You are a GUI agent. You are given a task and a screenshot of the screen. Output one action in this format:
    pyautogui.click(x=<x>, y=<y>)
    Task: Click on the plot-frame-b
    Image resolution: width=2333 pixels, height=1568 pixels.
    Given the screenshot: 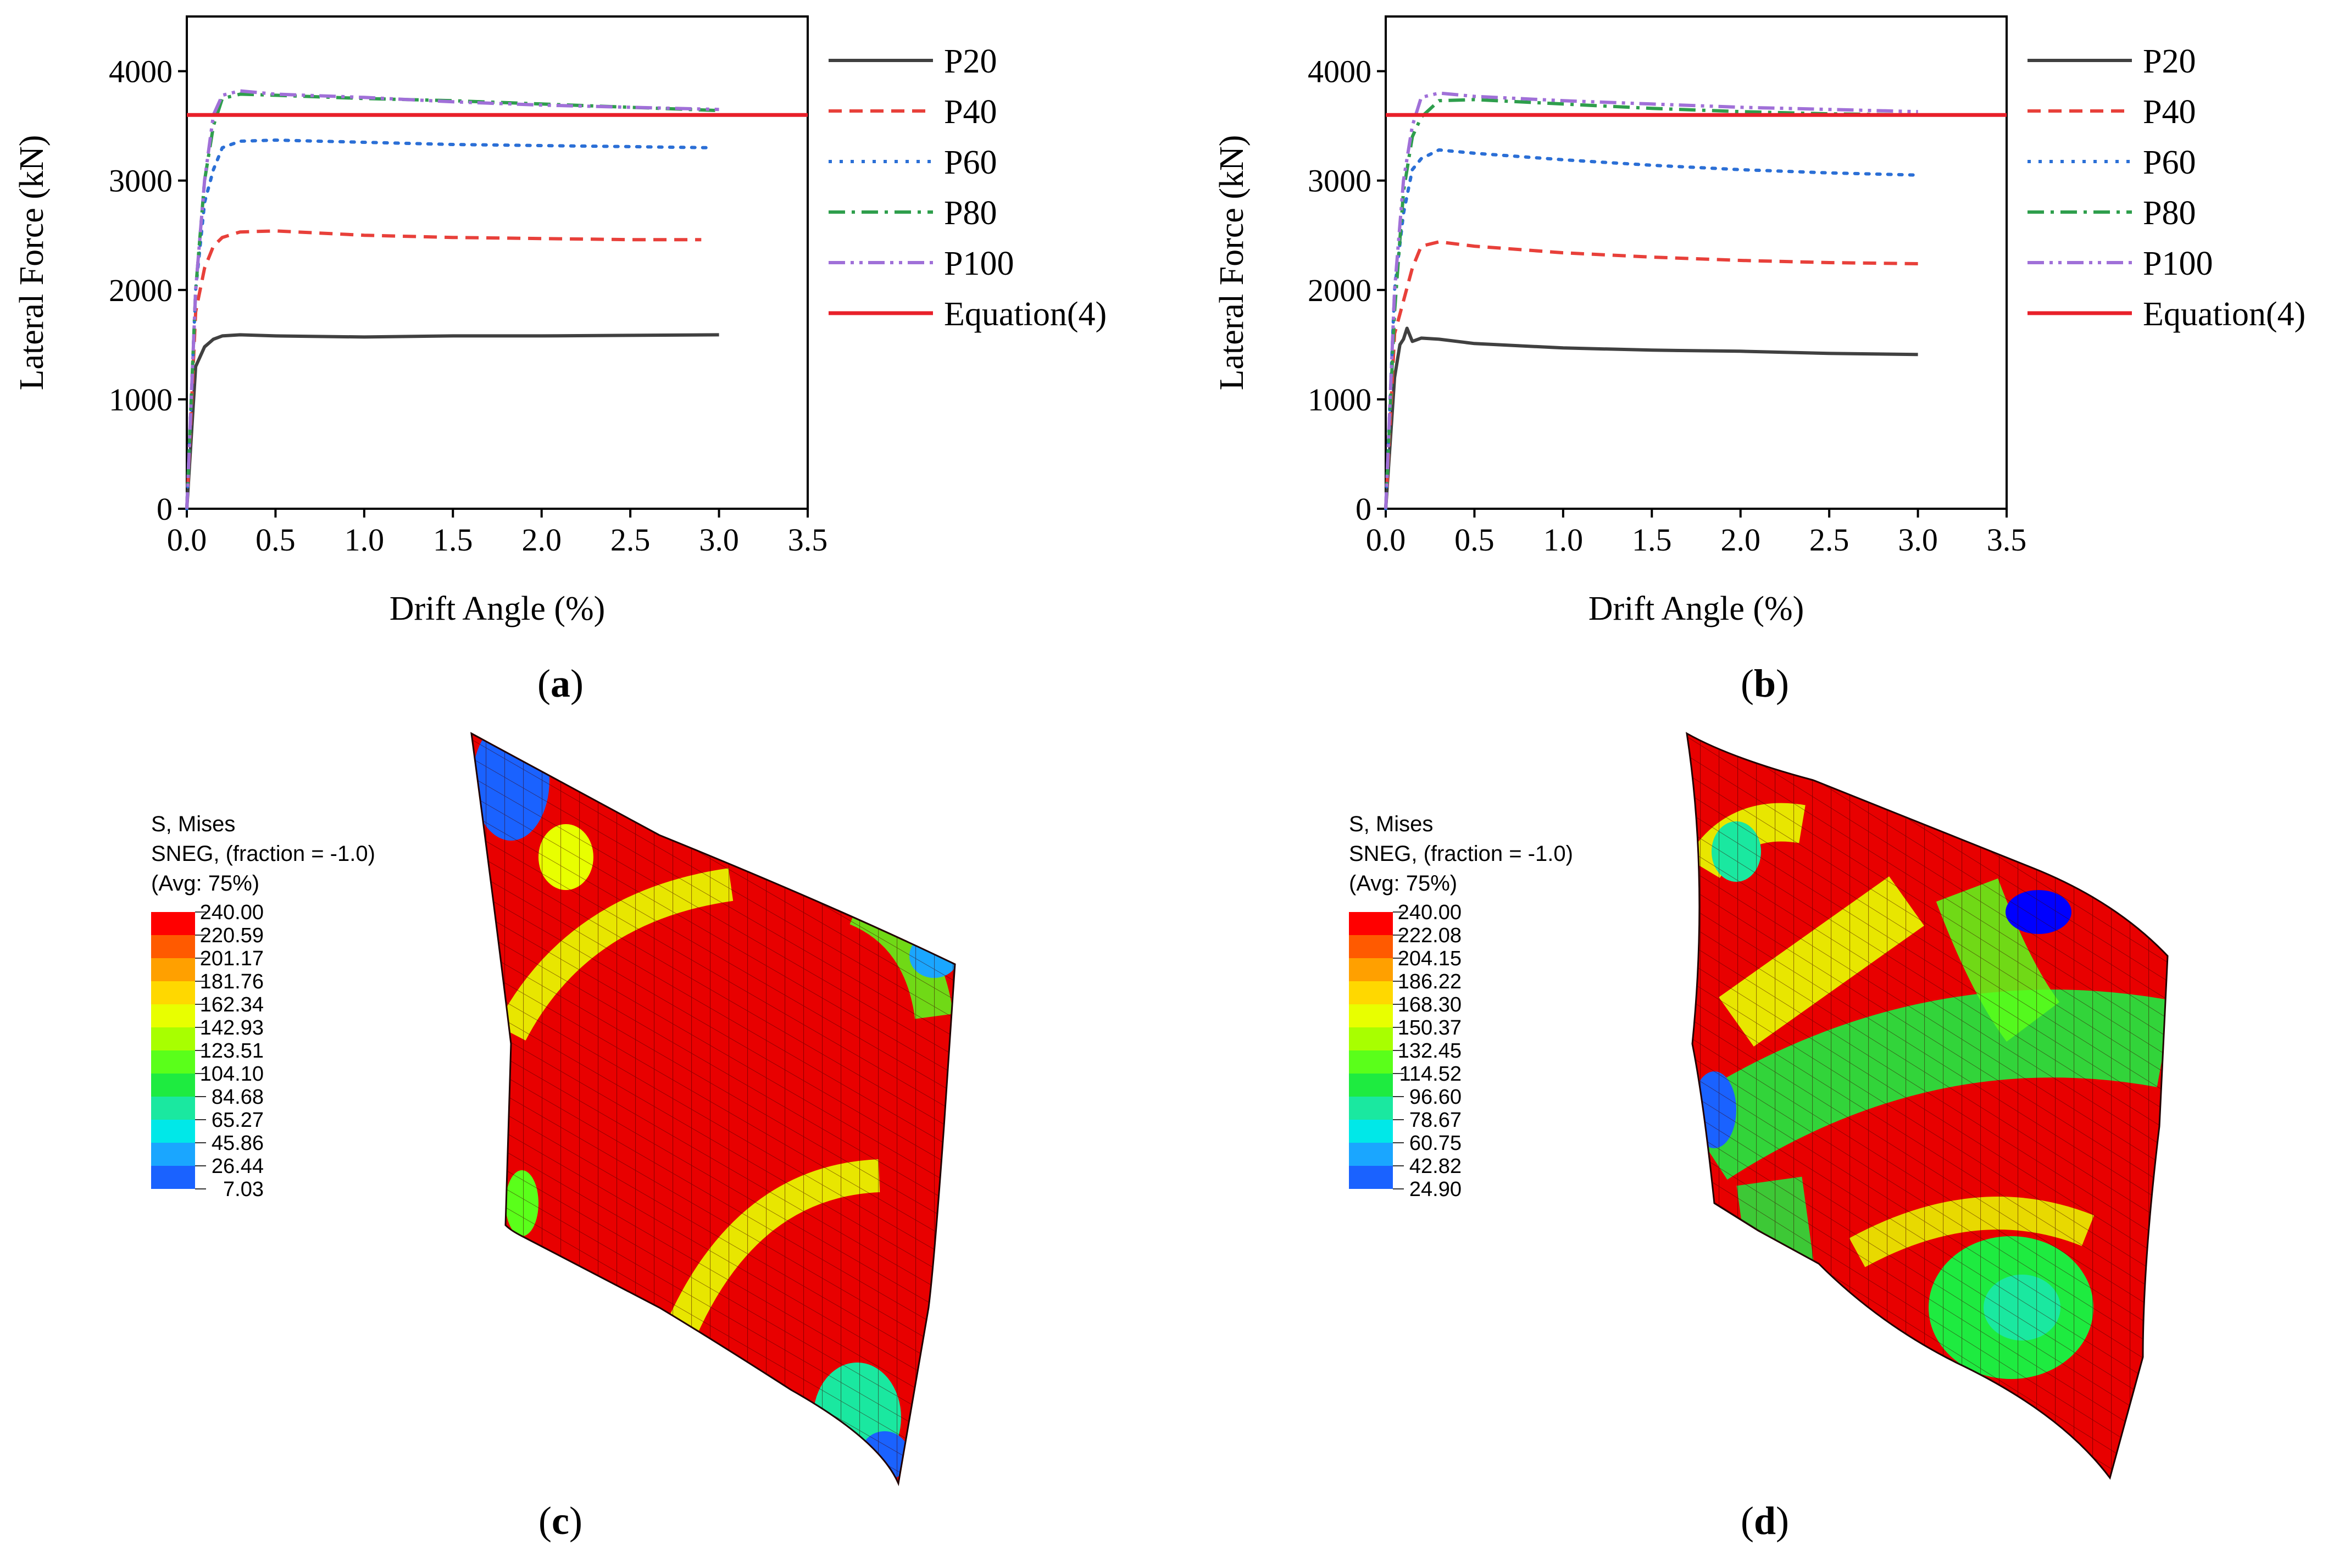 What is the action you would take?
    pyautogui.click(x=1697, y=262)
    